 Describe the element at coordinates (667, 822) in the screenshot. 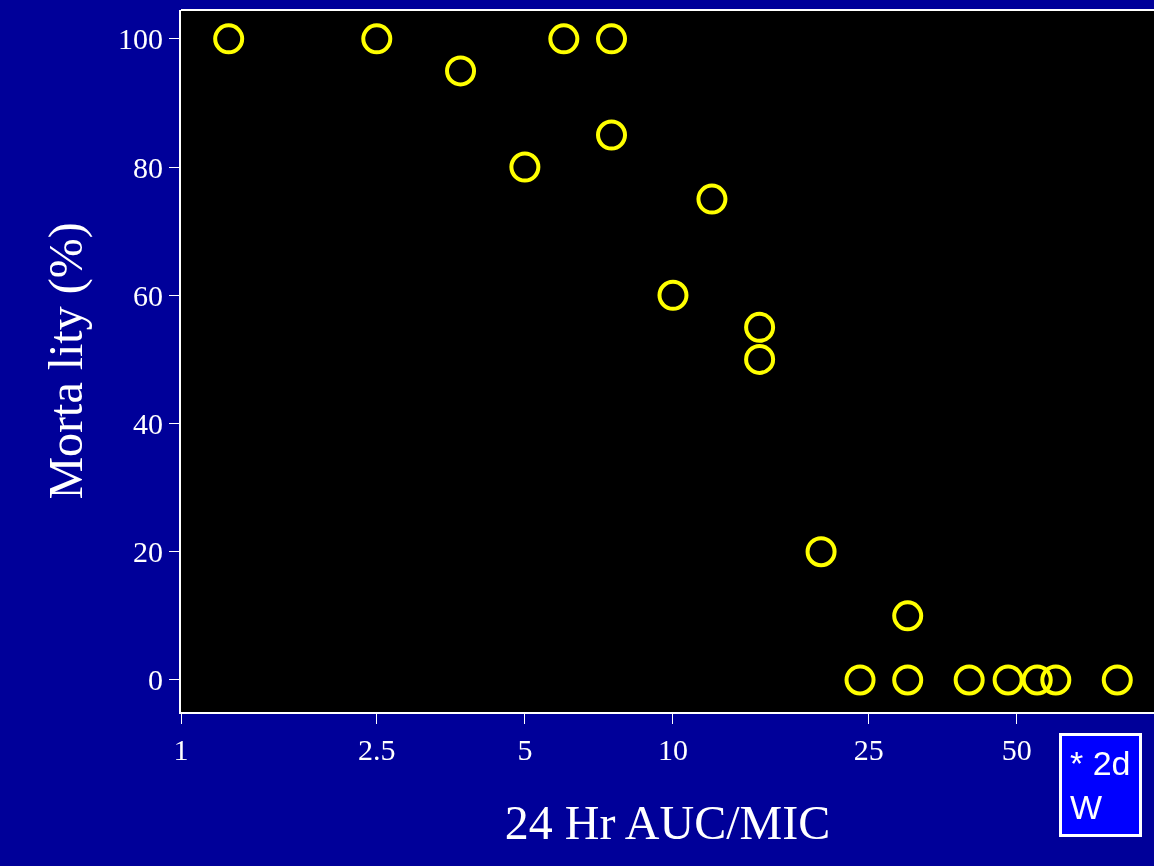

I see `x-axis-title: 24 Hr AUC/MIC` at that location.